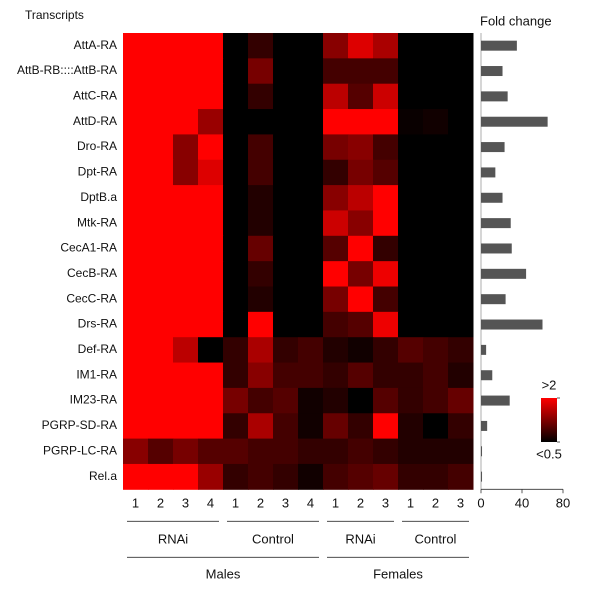 Image resolution: width=605 pixels, height=605 pixels. What do you see at coordinates (97, 146) in the screenshot?
I see `row-label: Dro-RA` at bounding box center [97, 146].